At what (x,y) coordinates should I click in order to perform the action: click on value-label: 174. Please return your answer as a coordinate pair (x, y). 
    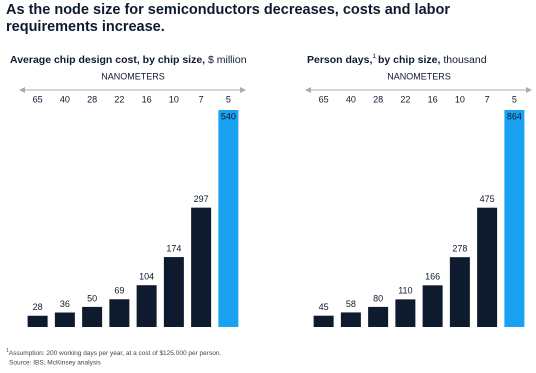
    Looking at the image, I should click on (173, 248).